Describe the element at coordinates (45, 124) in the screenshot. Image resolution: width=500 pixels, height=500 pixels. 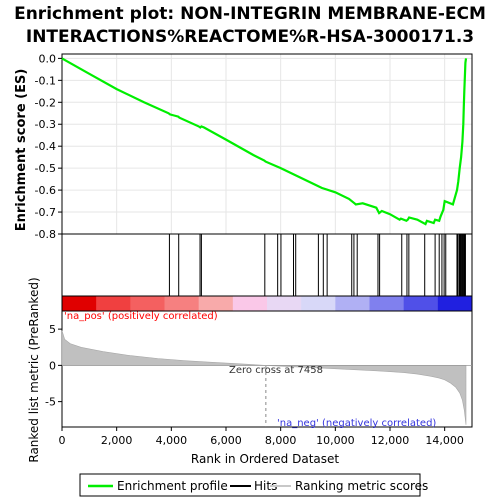
I see `es-tick-label: -0.3` at that location.